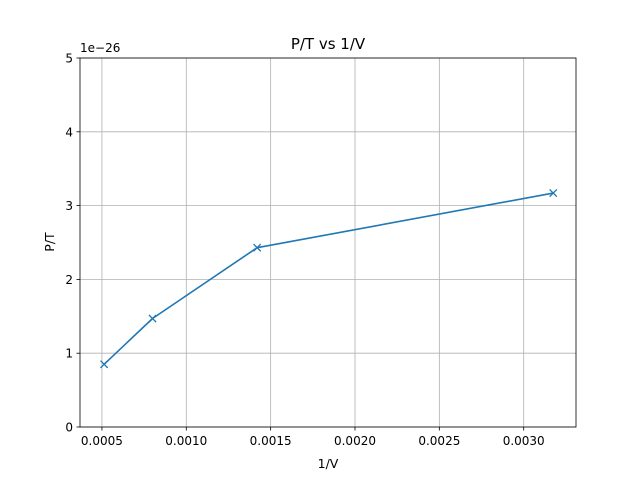 Image resolution: width=640 pixels, height=480 pixels. What do you see at coordinates (69, 280) in the screenshot?
I see `y-tick-label: 2` at bounding box center [69, 280].